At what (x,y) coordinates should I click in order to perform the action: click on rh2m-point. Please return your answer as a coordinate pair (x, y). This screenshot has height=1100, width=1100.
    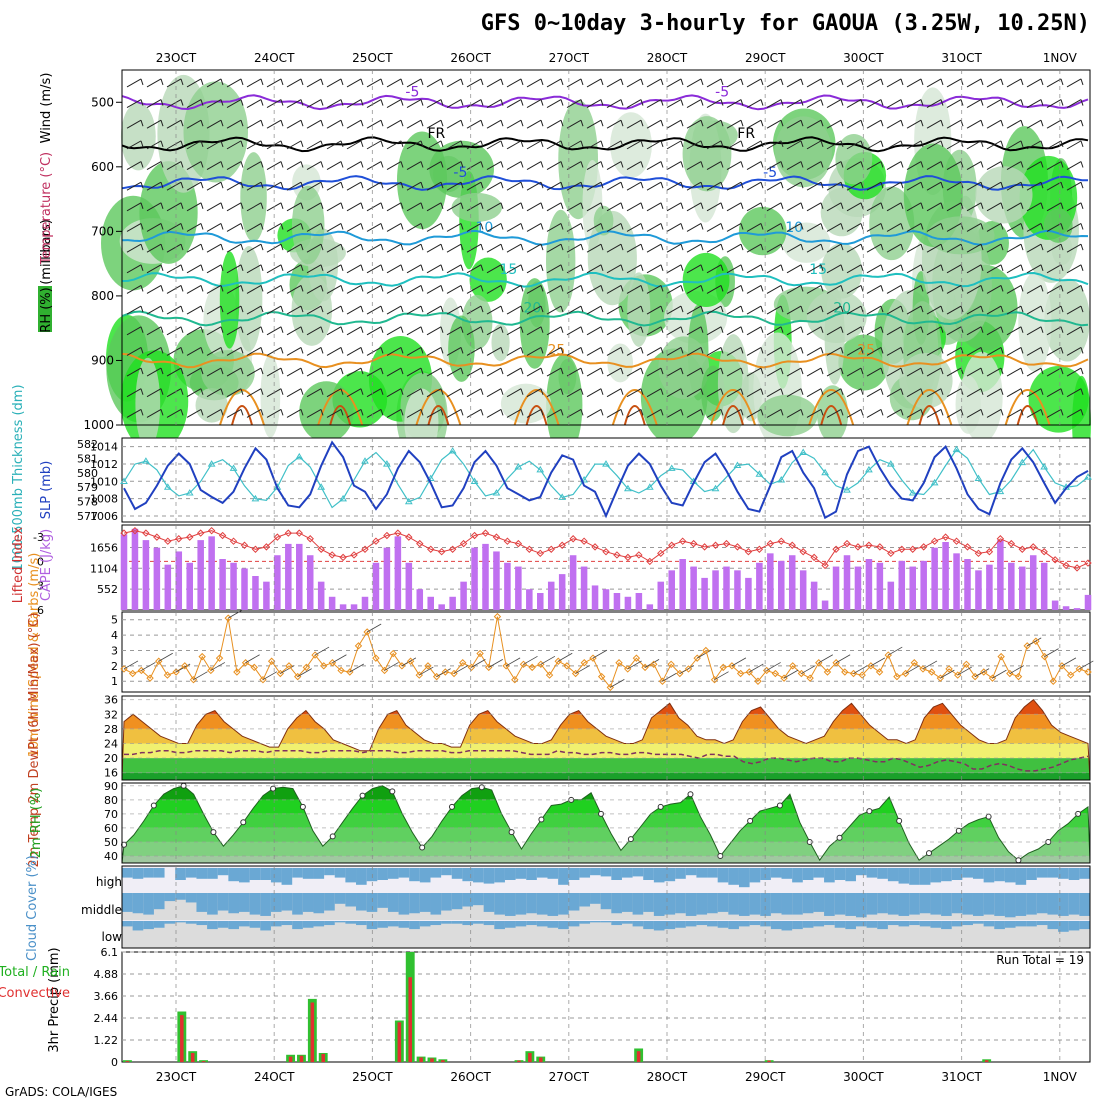
    Looking at the image, I should click on (541, 819).